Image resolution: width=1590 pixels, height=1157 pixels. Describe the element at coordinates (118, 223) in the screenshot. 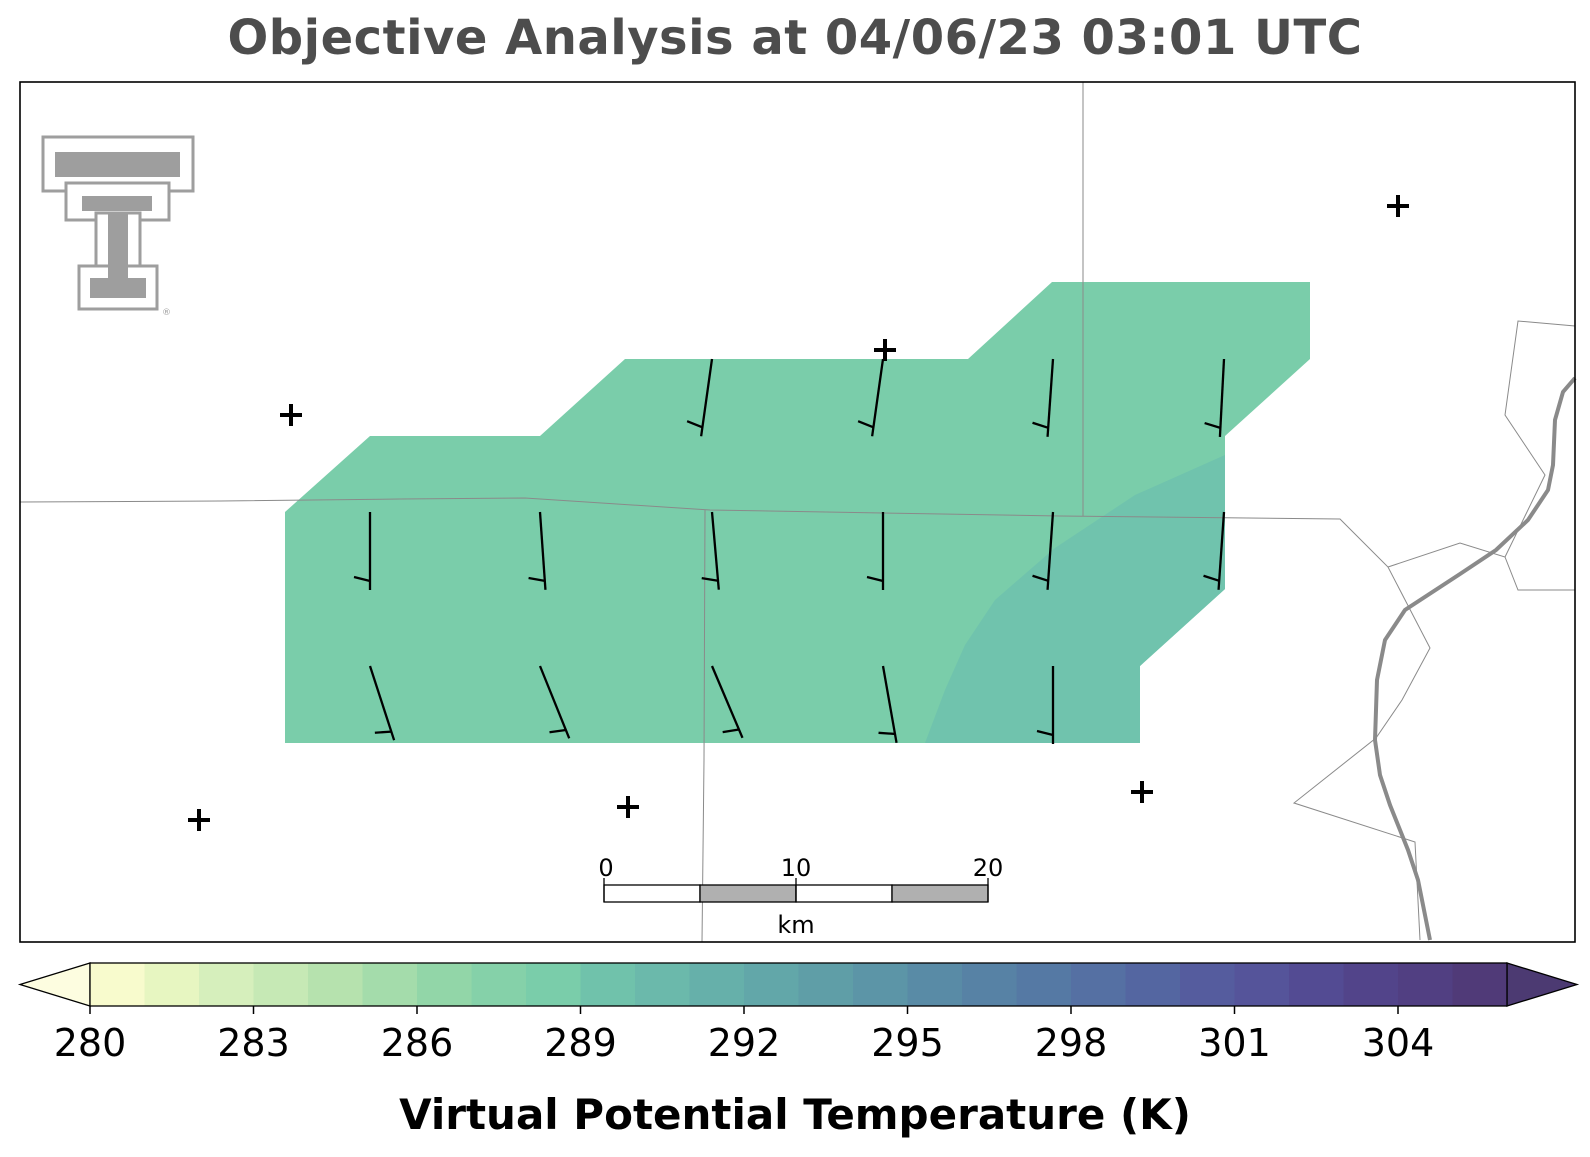

I see `texas-tech-double-t-logo-icon` at that location.